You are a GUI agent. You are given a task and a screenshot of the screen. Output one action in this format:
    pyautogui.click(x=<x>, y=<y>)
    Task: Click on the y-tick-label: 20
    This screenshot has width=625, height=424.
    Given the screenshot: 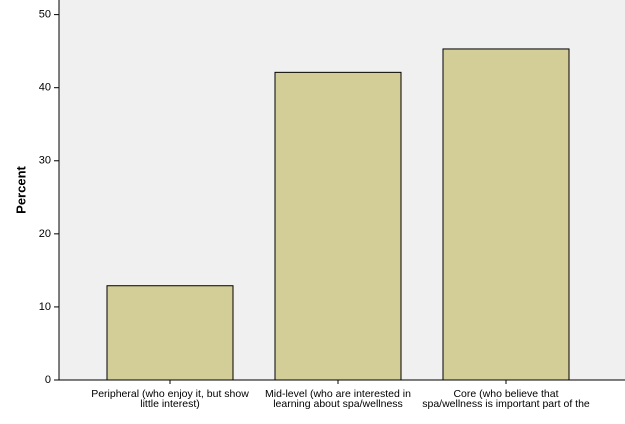 What is the action you would take?
    pyautogui.click(x=45, y=234)
    